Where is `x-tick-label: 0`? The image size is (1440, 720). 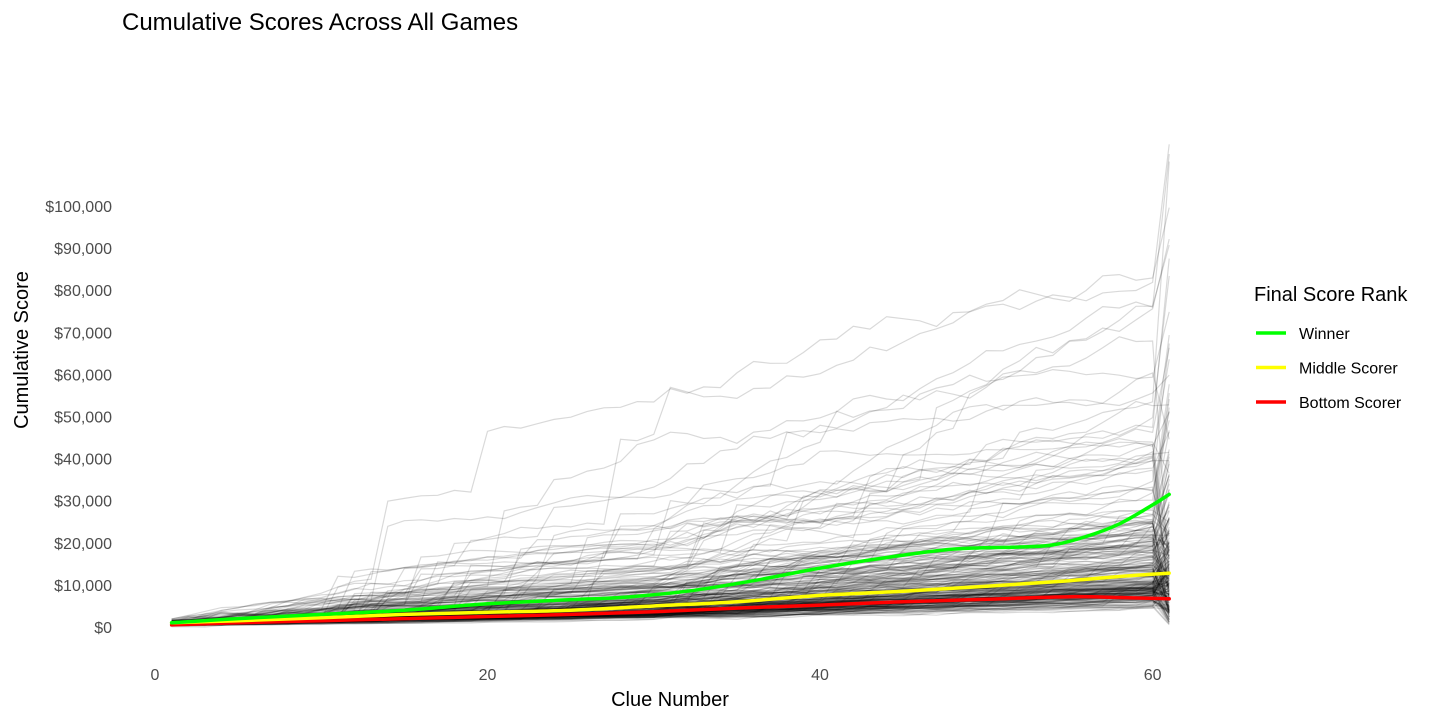 x-tick-label: 0 is located at coordinates (155, 675).